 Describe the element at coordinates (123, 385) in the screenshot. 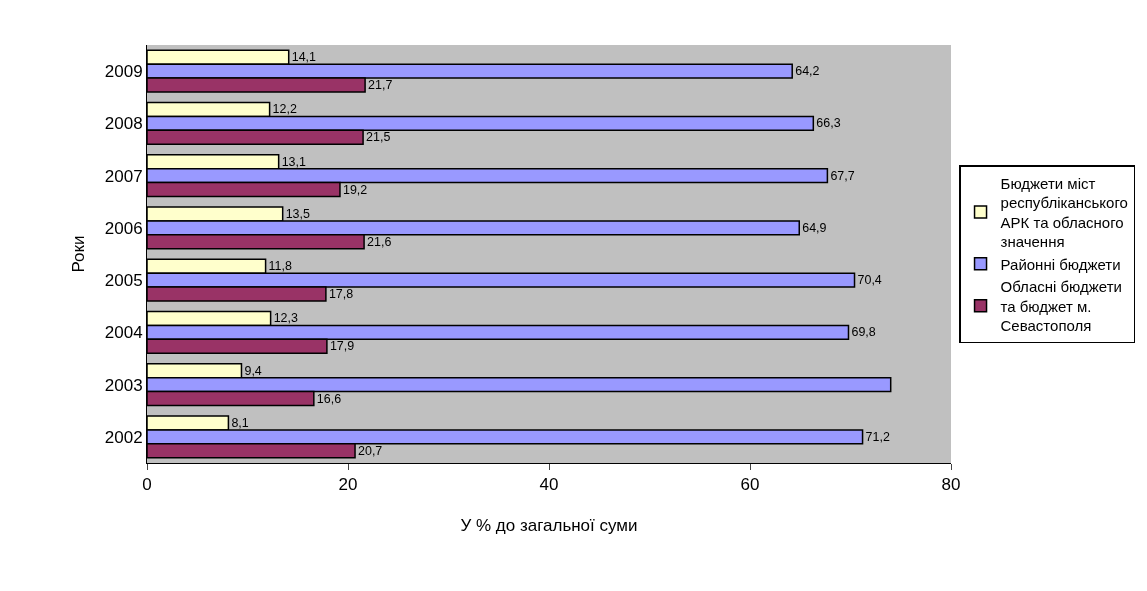

I see `y-tick-label: 2003` at that location.